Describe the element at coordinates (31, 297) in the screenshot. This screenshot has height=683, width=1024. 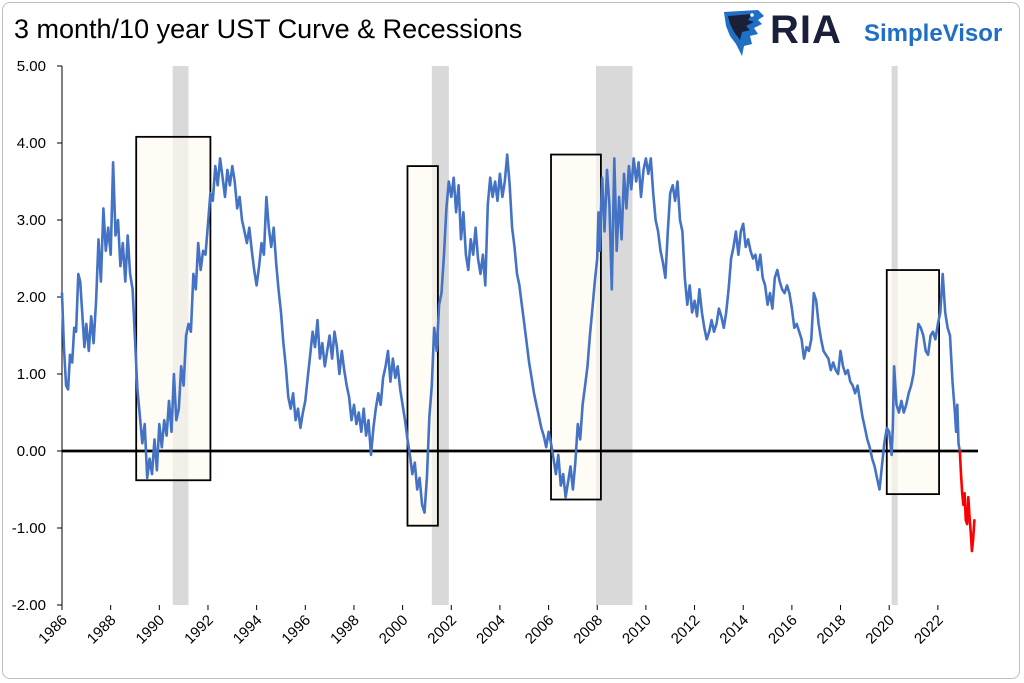
I see `y-tick-label: 2.00` at that location.